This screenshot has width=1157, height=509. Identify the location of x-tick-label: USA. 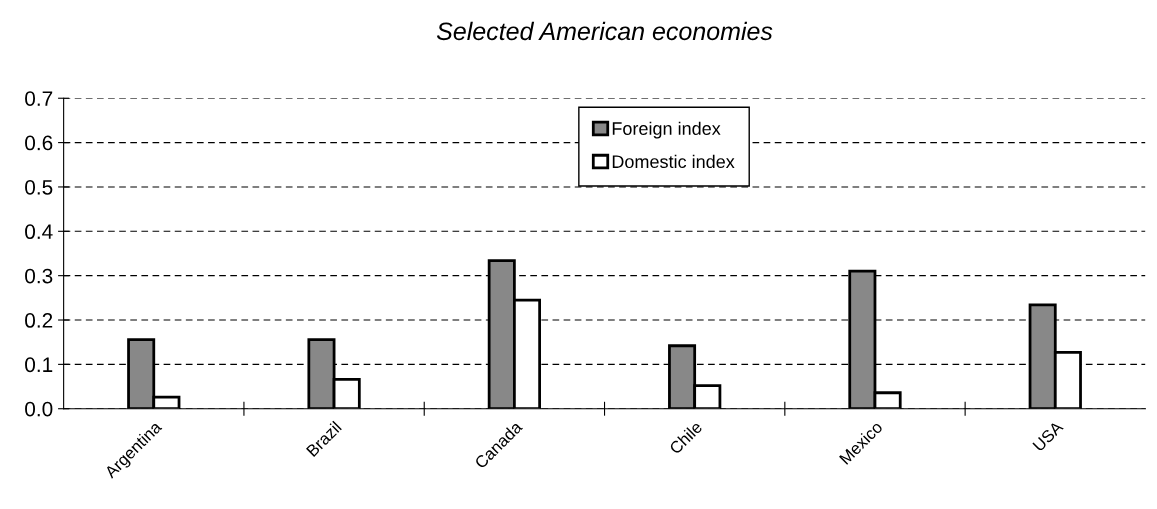
(1048, 436).